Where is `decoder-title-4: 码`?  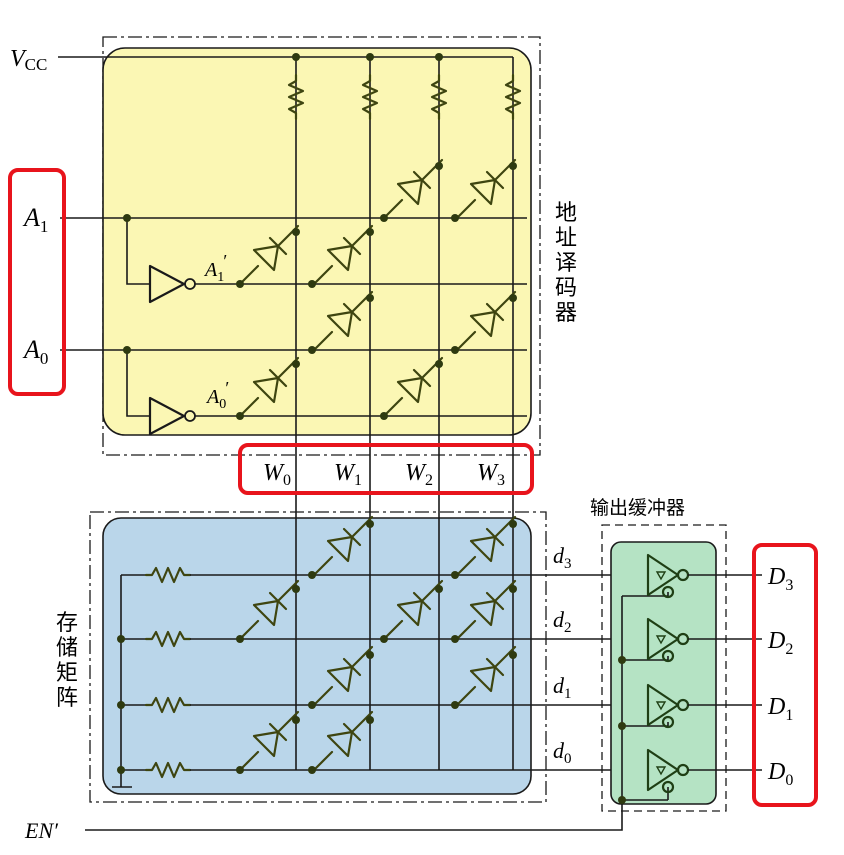
decoder-title-4: 码 is located at coordinates (566, 288).